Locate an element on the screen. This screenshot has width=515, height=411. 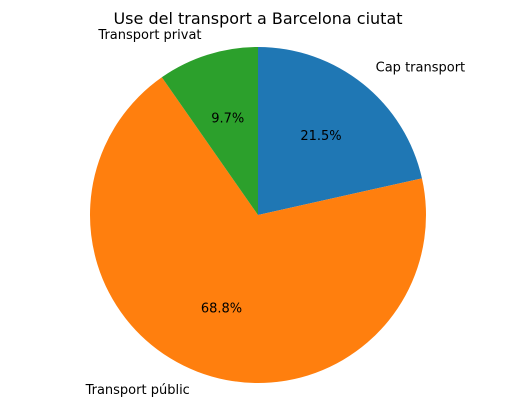
slice-label-transport-public: Transport públic is located at coordinates (137, 390).